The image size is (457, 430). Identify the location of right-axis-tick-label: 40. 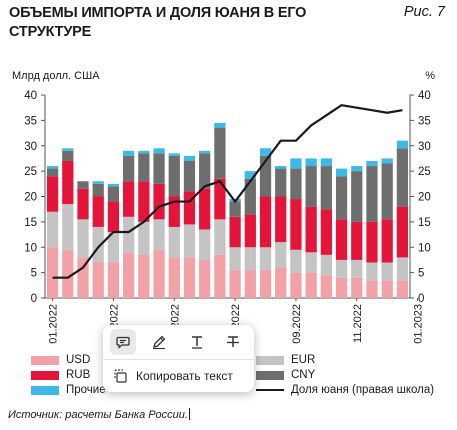
(424, 96).